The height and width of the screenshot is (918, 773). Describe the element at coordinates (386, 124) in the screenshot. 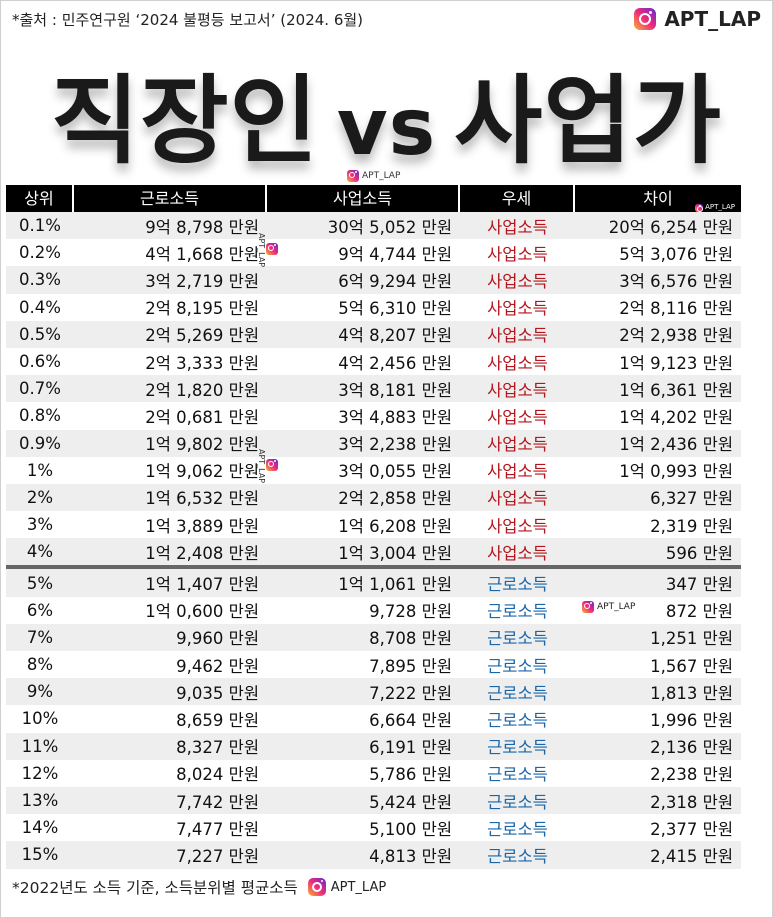

I see `headline: 직장인 vs 사업가` at that location.